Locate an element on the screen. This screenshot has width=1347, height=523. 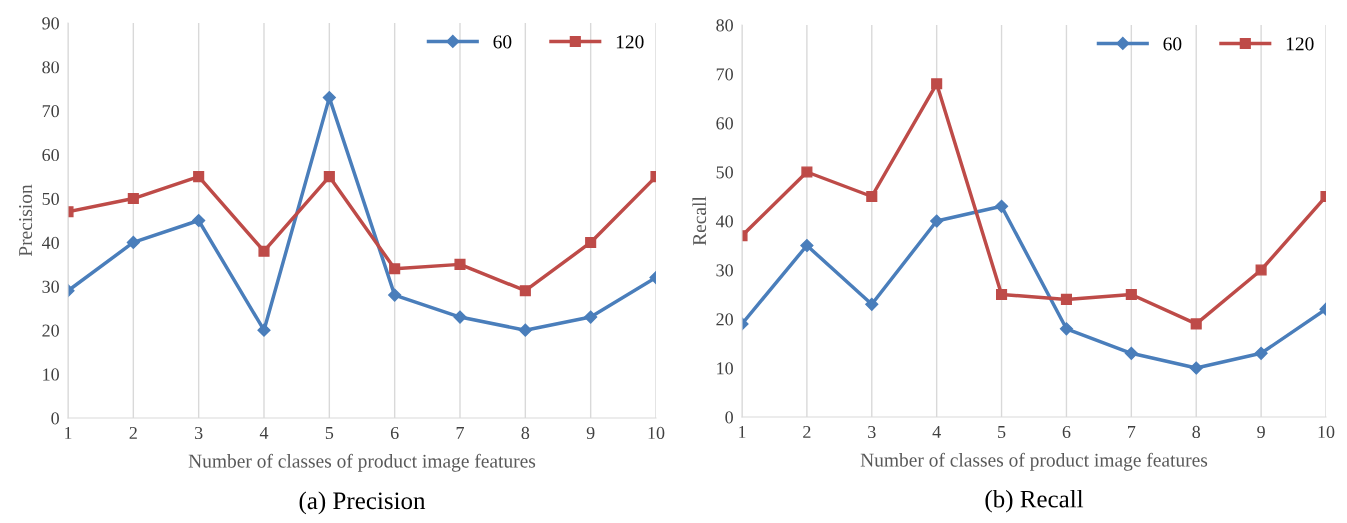
text: (a) Precision is located at coordinates (362, 503).